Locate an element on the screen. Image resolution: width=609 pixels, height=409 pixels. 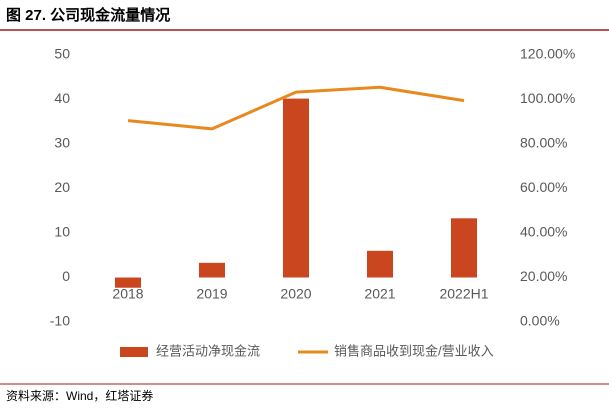
y-tick-label: 50 is located at coordinates (62, 54).